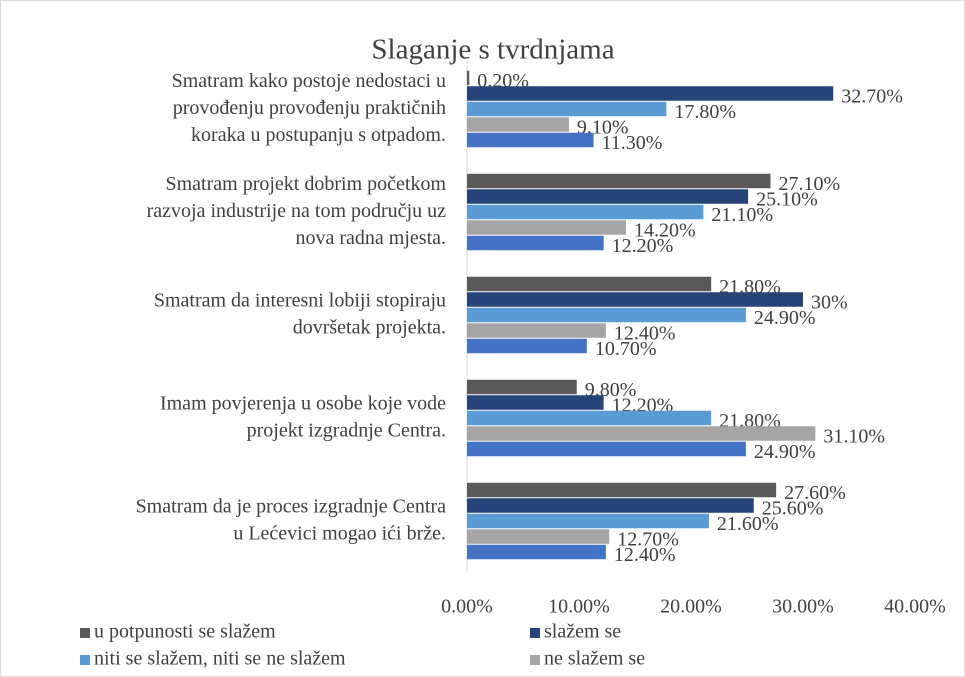 Image resolution: width=965 pixels, height=677 pixels. What do you see at coordinates (296, 211) in the screenshot?
I see `y-tick-label: razvoja industrije na tom području uz` at bounding box center [296, 211].